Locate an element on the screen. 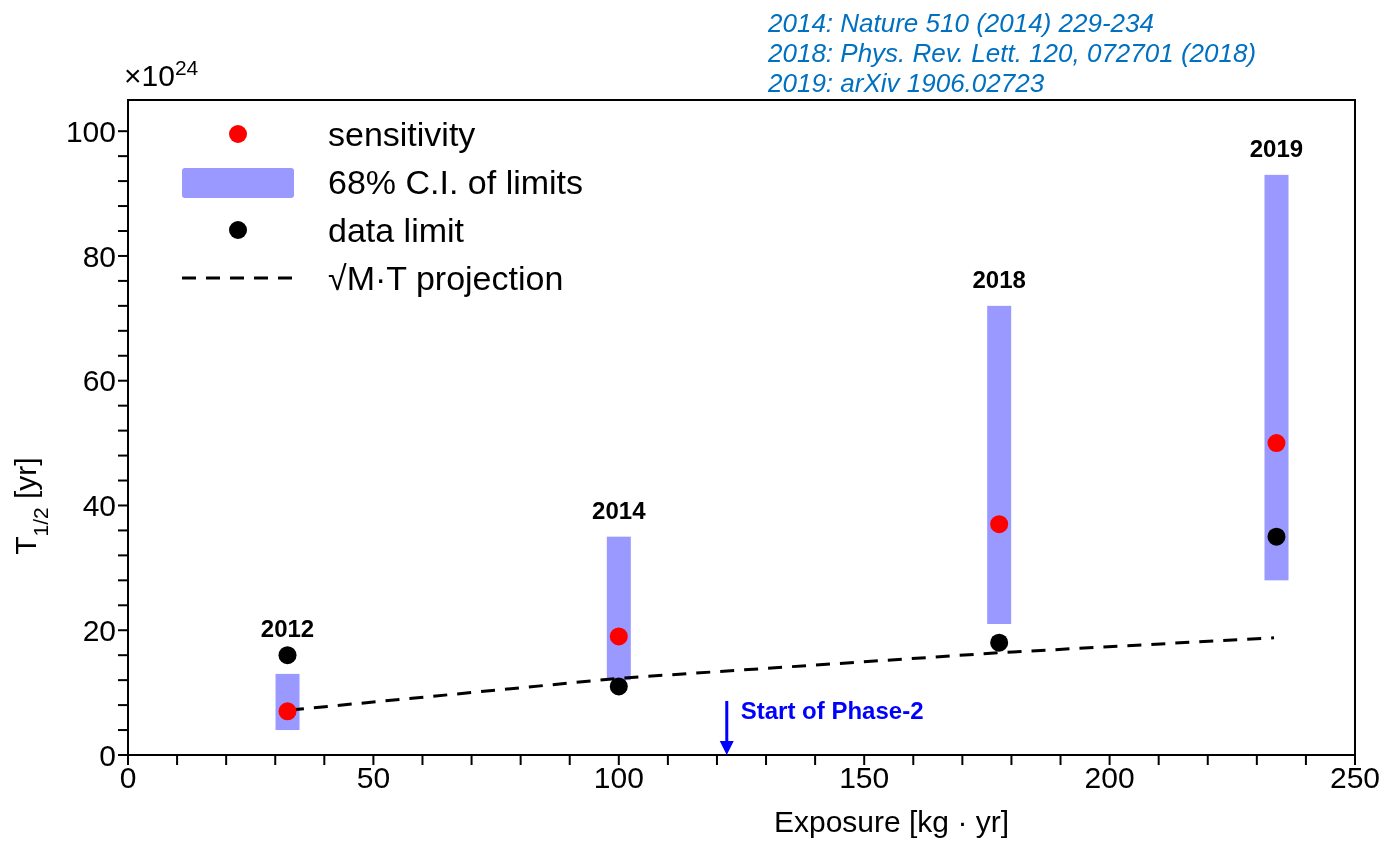 This screenshot has height=848, width=1394. y-tick-label: 80 is located at coordinates (99, 256).